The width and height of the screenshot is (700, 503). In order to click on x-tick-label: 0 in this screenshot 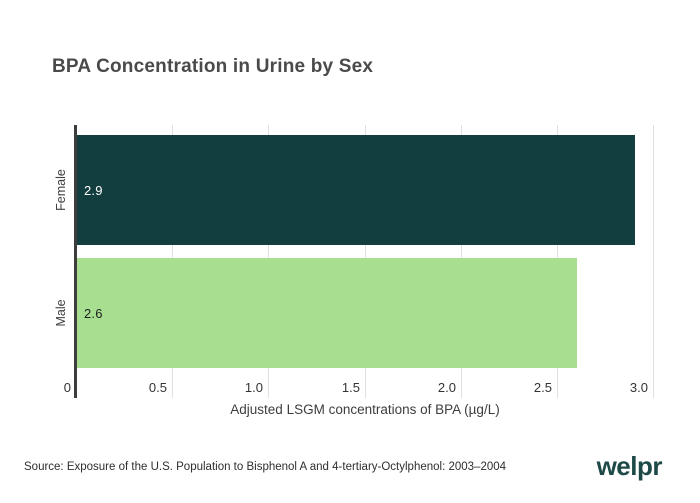, I will do `click(67, 387)`.